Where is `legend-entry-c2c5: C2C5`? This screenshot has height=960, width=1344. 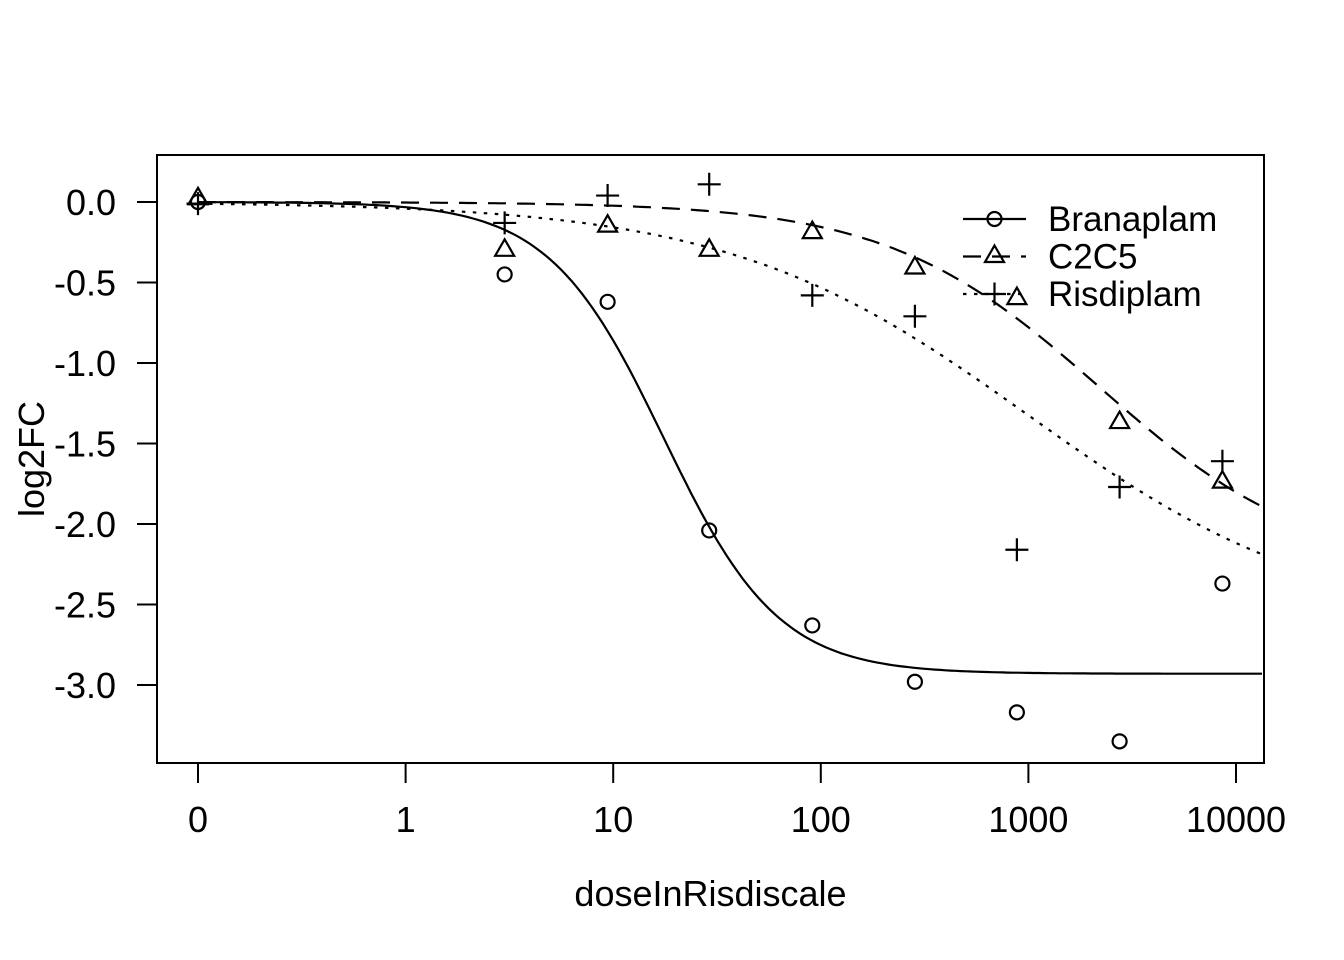 legend-entry-c2c5: C2C5 is located at coordinates (1050, 257).